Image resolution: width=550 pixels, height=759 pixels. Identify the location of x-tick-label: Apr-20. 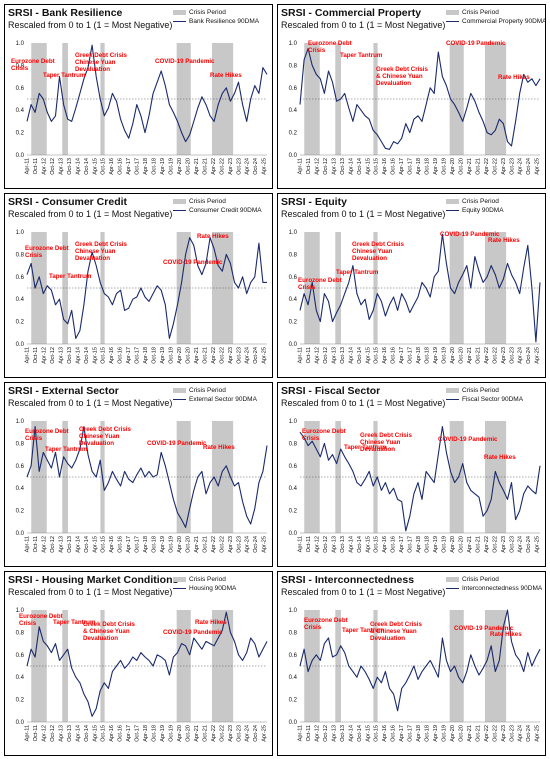
(180, 544).